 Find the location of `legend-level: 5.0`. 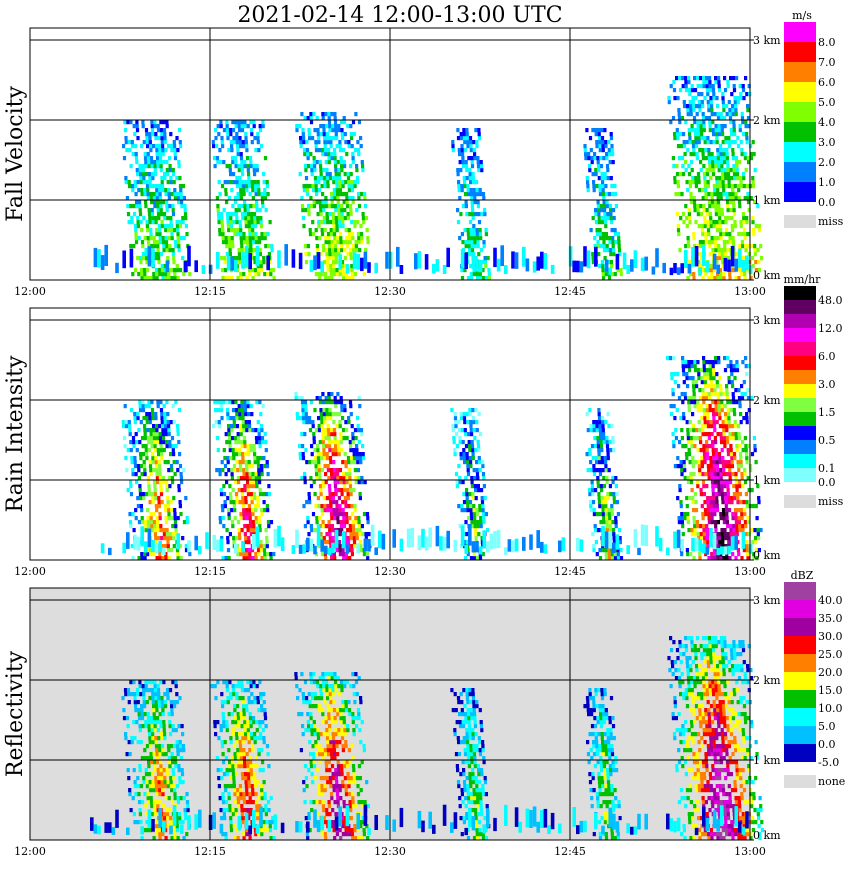

legend-level: 5.0 is located at coordinates (827, 102).